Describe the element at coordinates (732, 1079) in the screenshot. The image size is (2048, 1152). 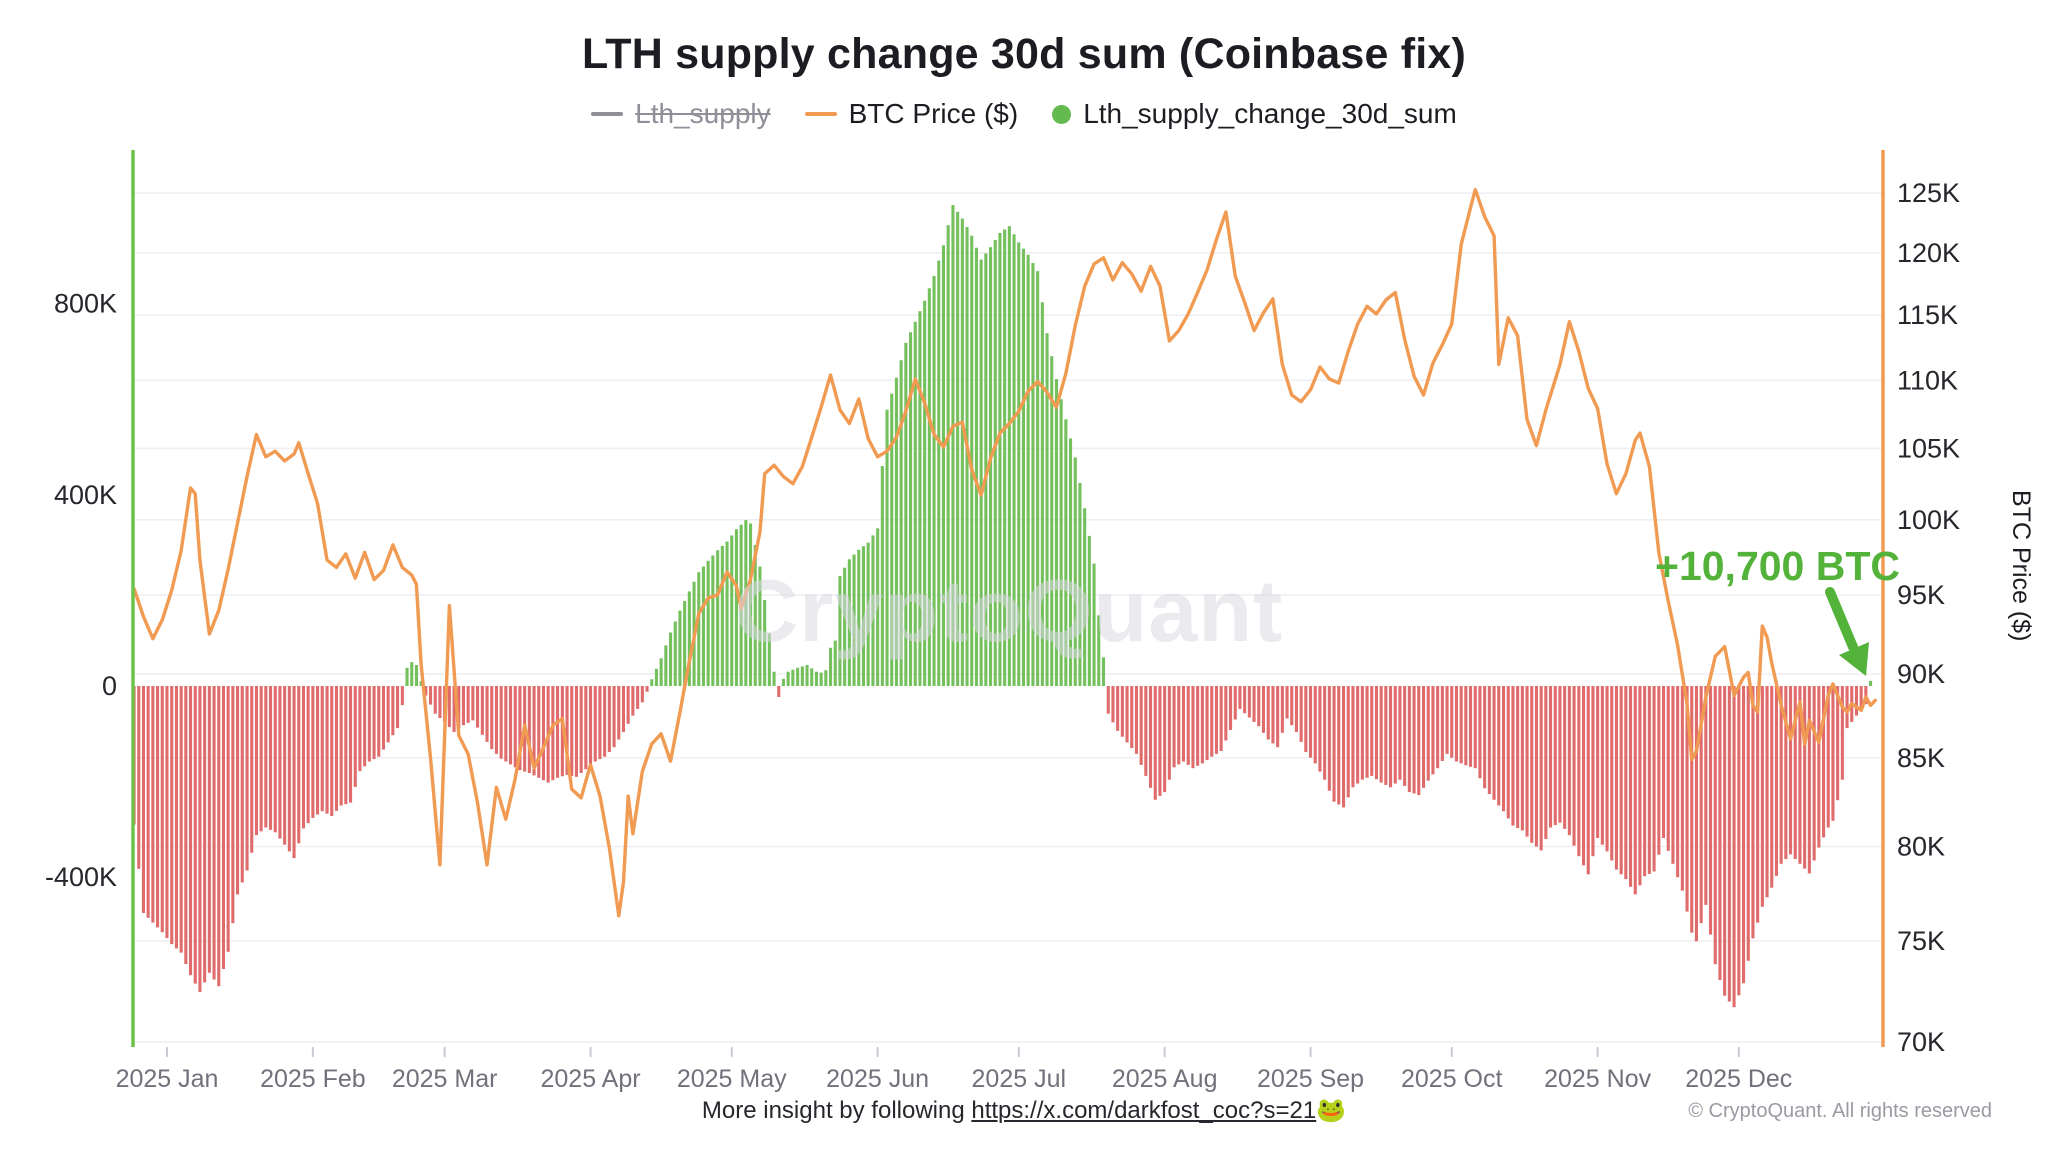
I see `month-label: 2025 May` at that location.